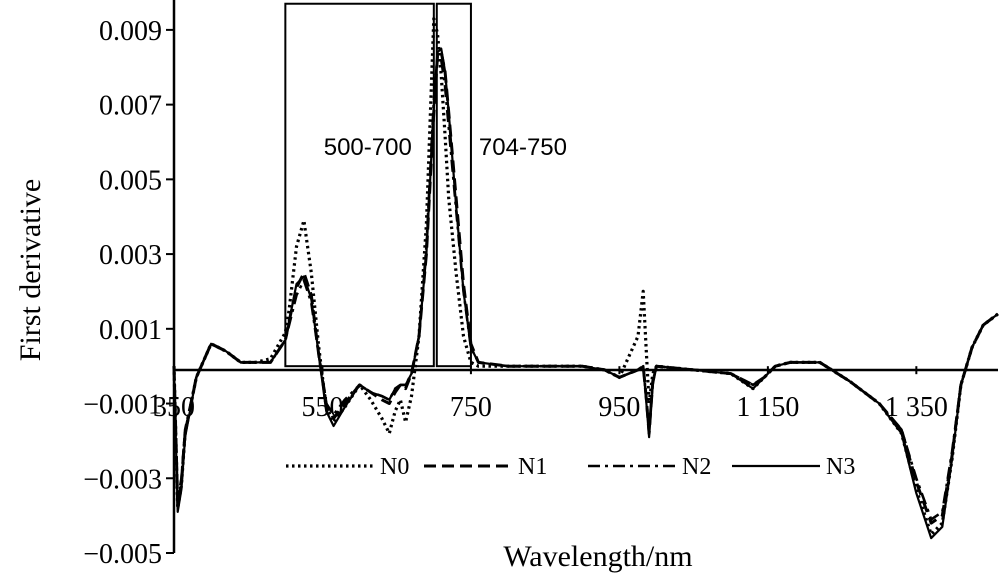 This screenshot has width=1000, height=581. What do you see at coordinates (130, 180) in the screenshot?
I see `y-tick-label: 0.005` at bounding box center [130, 180].